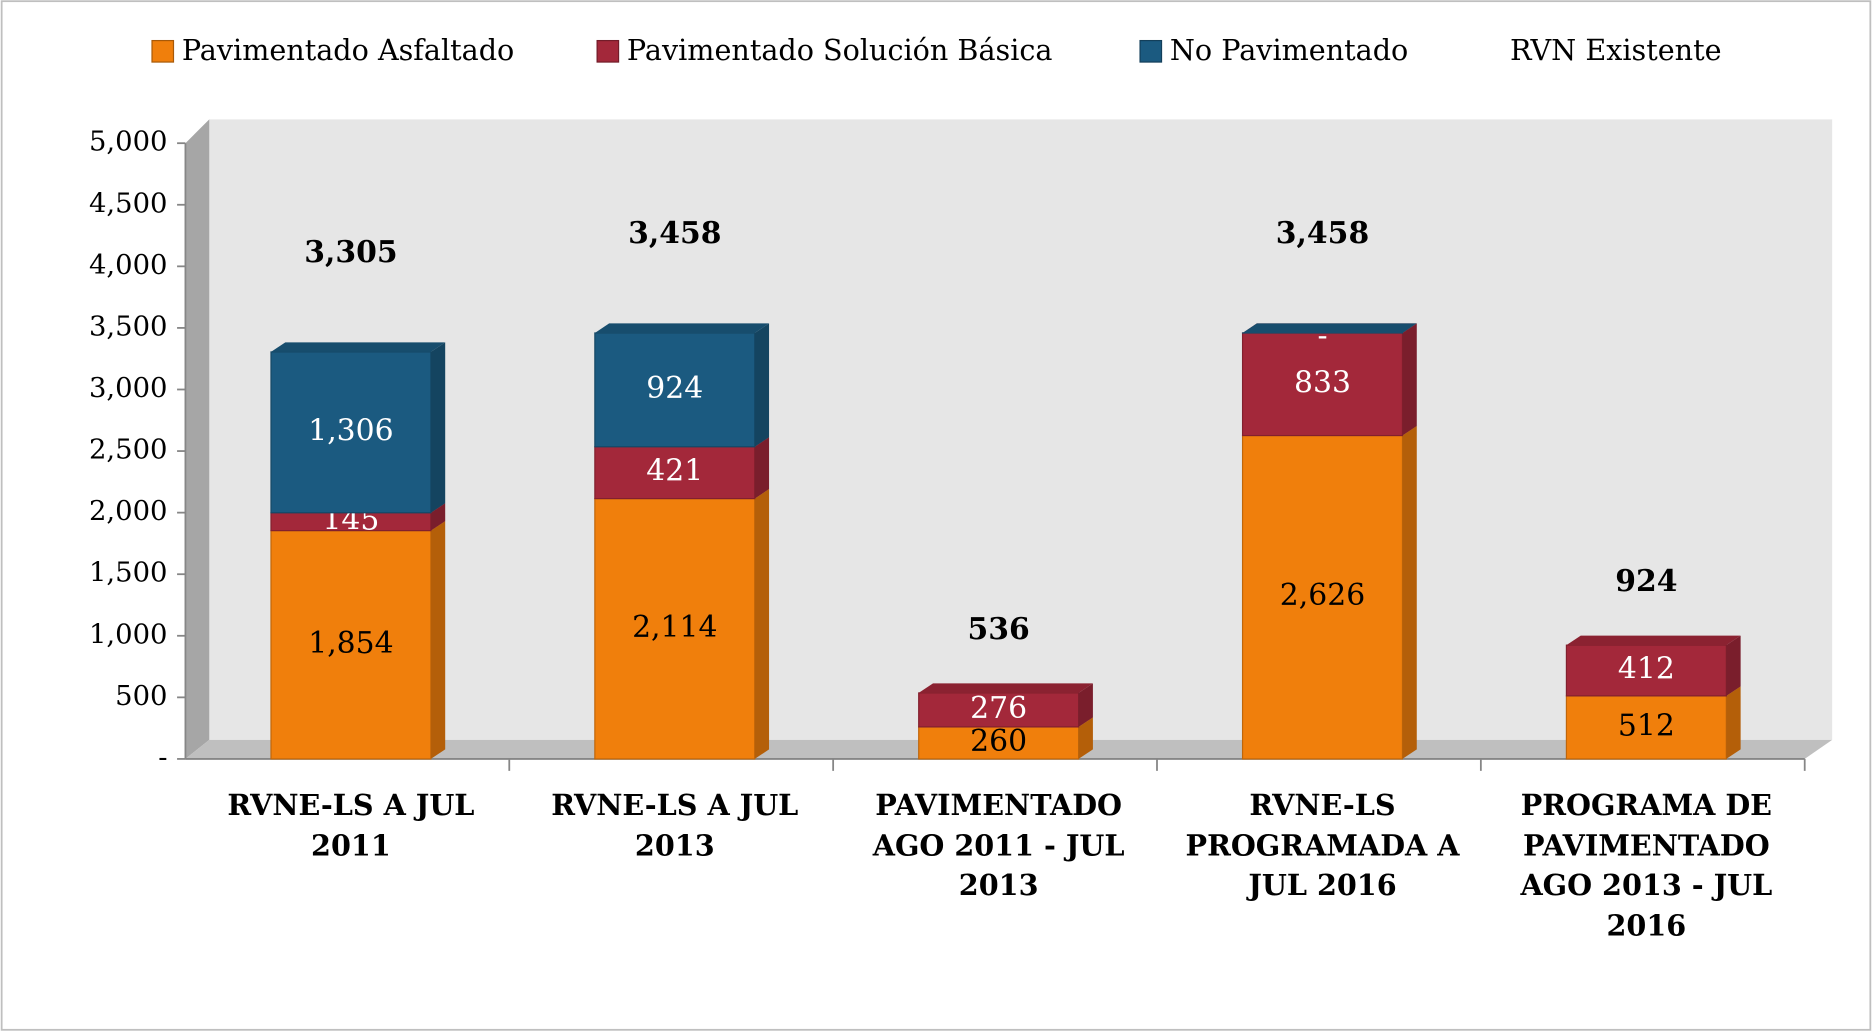 The height and width of the screenshot is (1031, 1872). I want to click on x-tick-label: RVNE-LS A JUL 2011, so click(351, 825).